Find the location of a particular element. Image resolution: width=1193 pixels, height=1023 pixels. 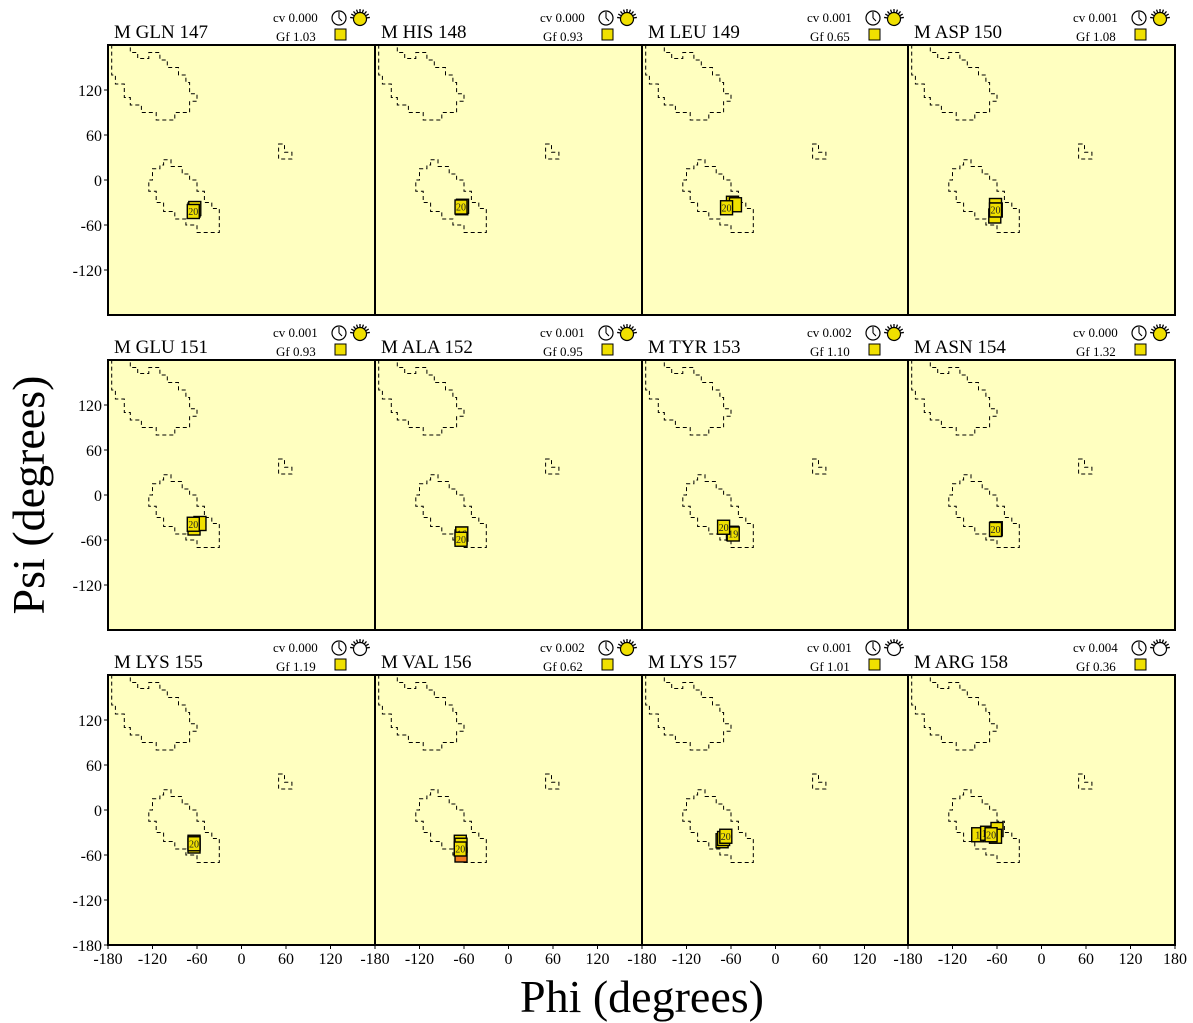

gf-value: Gf 0.95 is located at coordinates (563, 351).